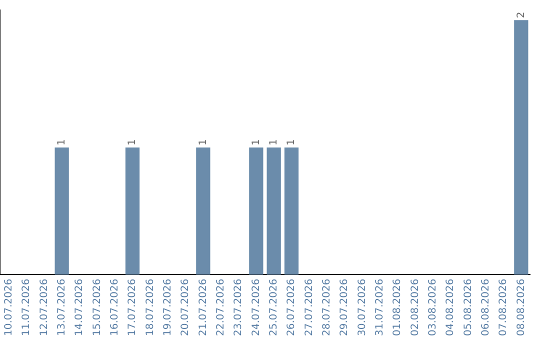 The width and height of the screenshot is (540, 340). Describe the element at coordinates (274, 307) in the screenshot. I see `x-tick-label: 25.07.2026` at that location.